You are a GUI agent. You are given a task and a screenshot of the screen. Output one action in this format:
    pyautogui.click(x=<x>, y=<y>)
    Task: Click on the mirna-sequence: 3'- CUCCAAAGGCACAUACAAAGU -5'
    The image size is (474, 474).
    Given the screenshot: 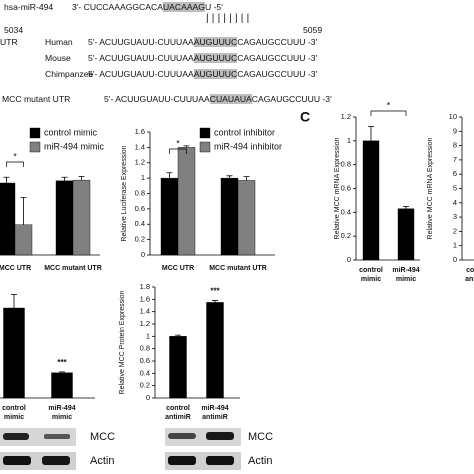 What is the action you would take?
    pyautogui.click(x=147, y=7)
    